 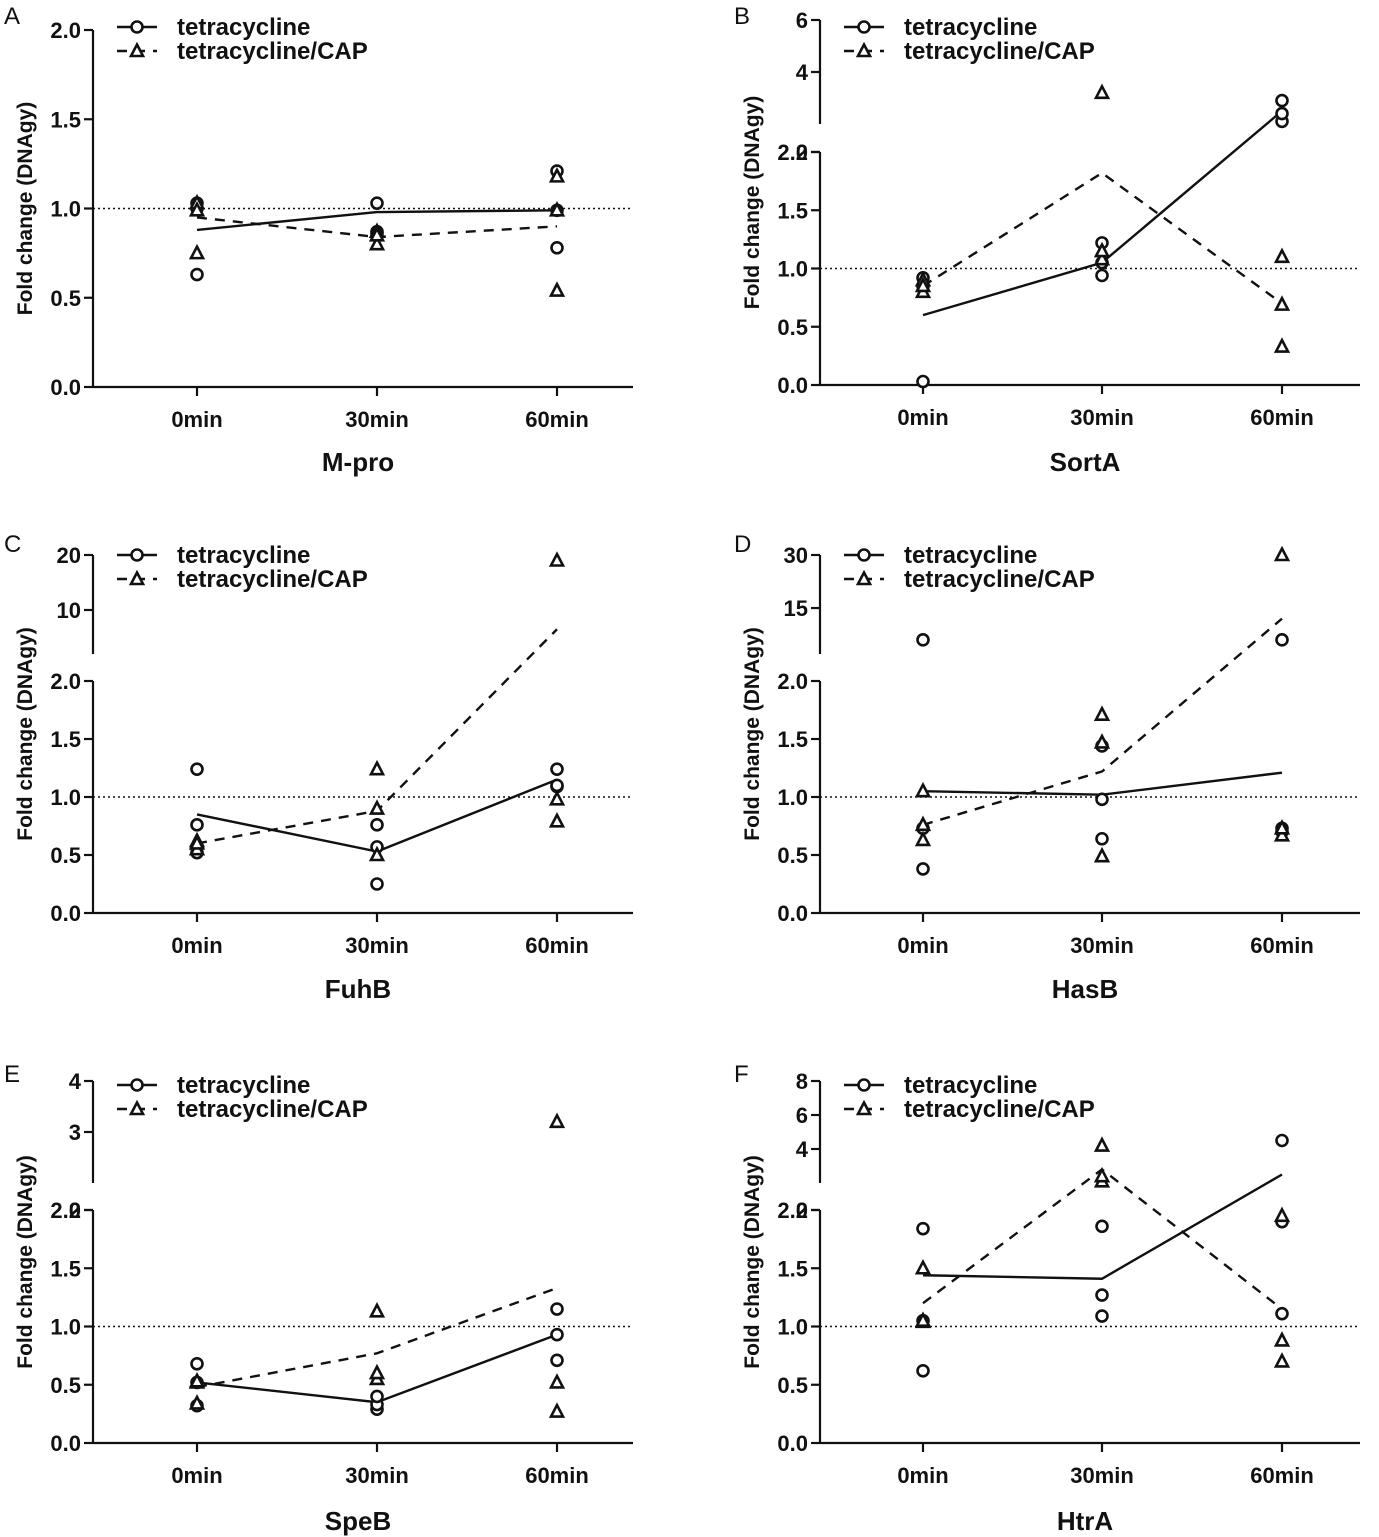 What do you see at coordinates (65, 855) in the screenshot?
I see `y-tick-label: 0.5` at bounding box center [65, 855].